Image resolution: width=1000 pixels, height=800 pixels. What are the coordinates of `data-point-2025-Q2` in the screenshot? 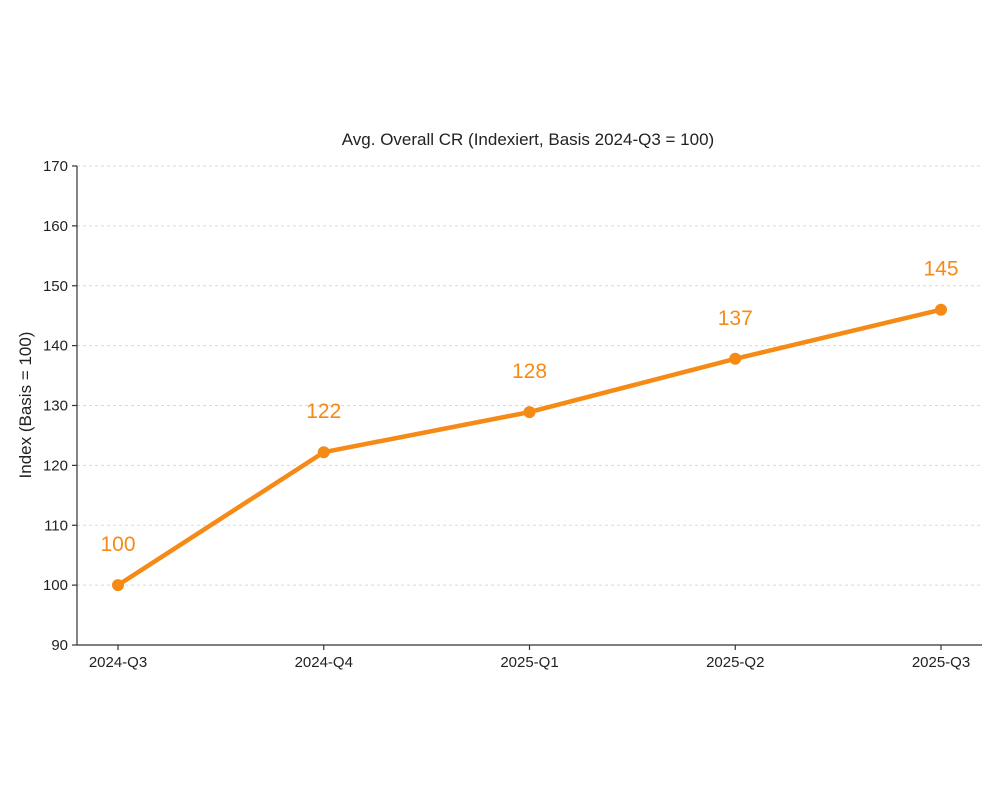 It's located at (735, 358).